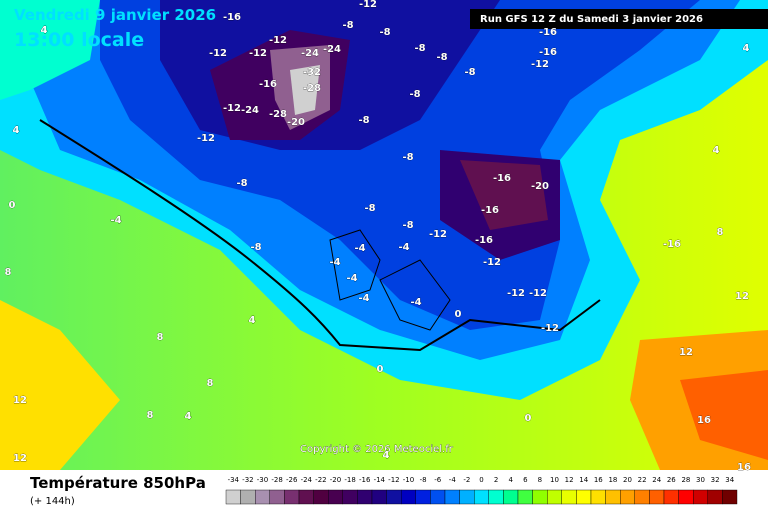 The width and height of the screenshot is (768, 512). What do you see at coordinates (52, 501) in the screenshot?
I see `footer-subtitle: (+ 144h)` at bounding box center [52, 501].